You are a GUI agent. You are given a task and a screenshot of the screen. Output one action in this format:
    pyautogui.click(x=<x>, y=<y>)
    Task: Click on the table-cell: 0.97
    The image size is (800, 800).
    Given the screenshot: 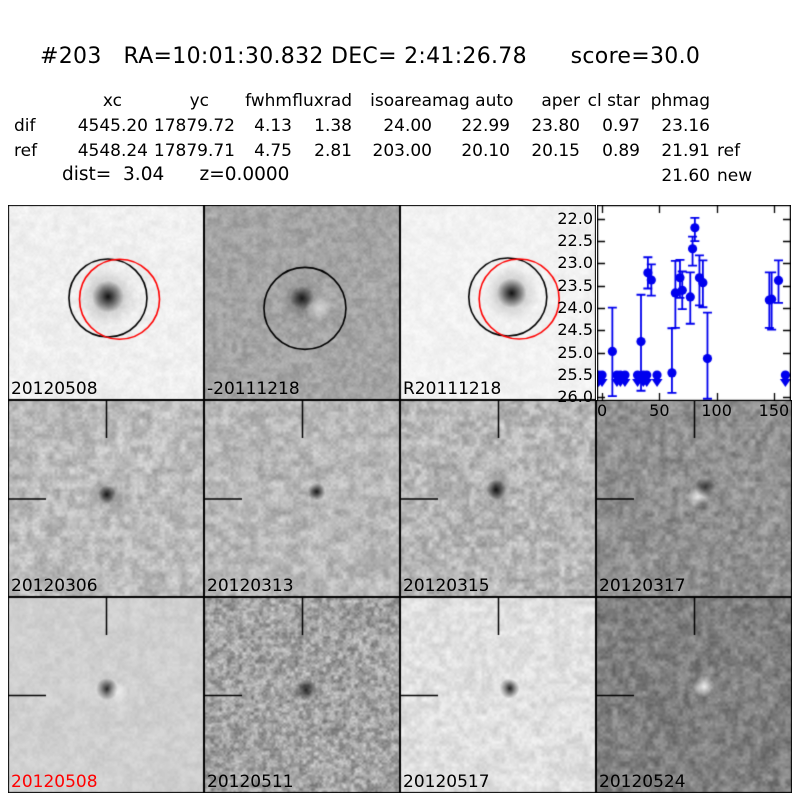 What is the action you would take?
    pyautogui.click(x=621, y=125)
    